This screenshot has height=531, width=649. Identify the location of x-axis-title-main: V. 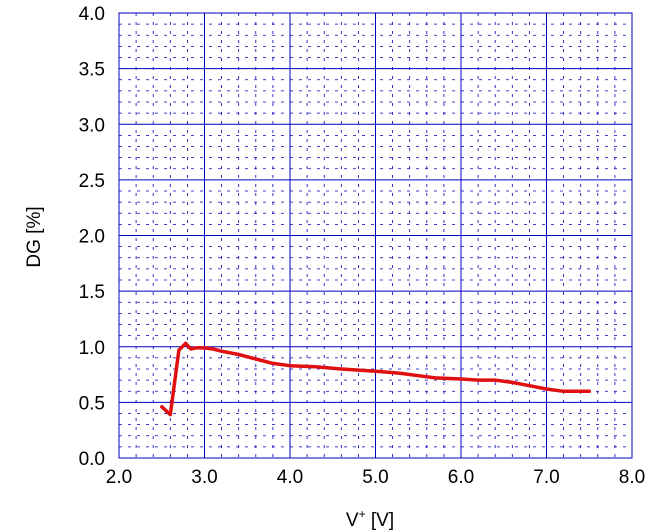
(352, 520).